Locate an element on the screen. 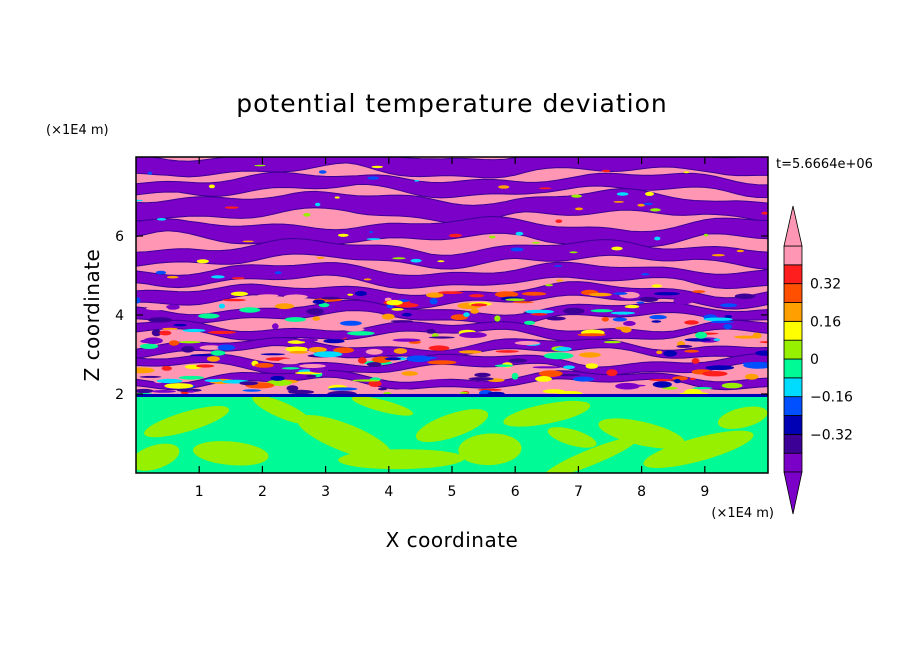 The image size is (904, 654). x-axis-label: X coordinate is located at coordinates (452, 540).